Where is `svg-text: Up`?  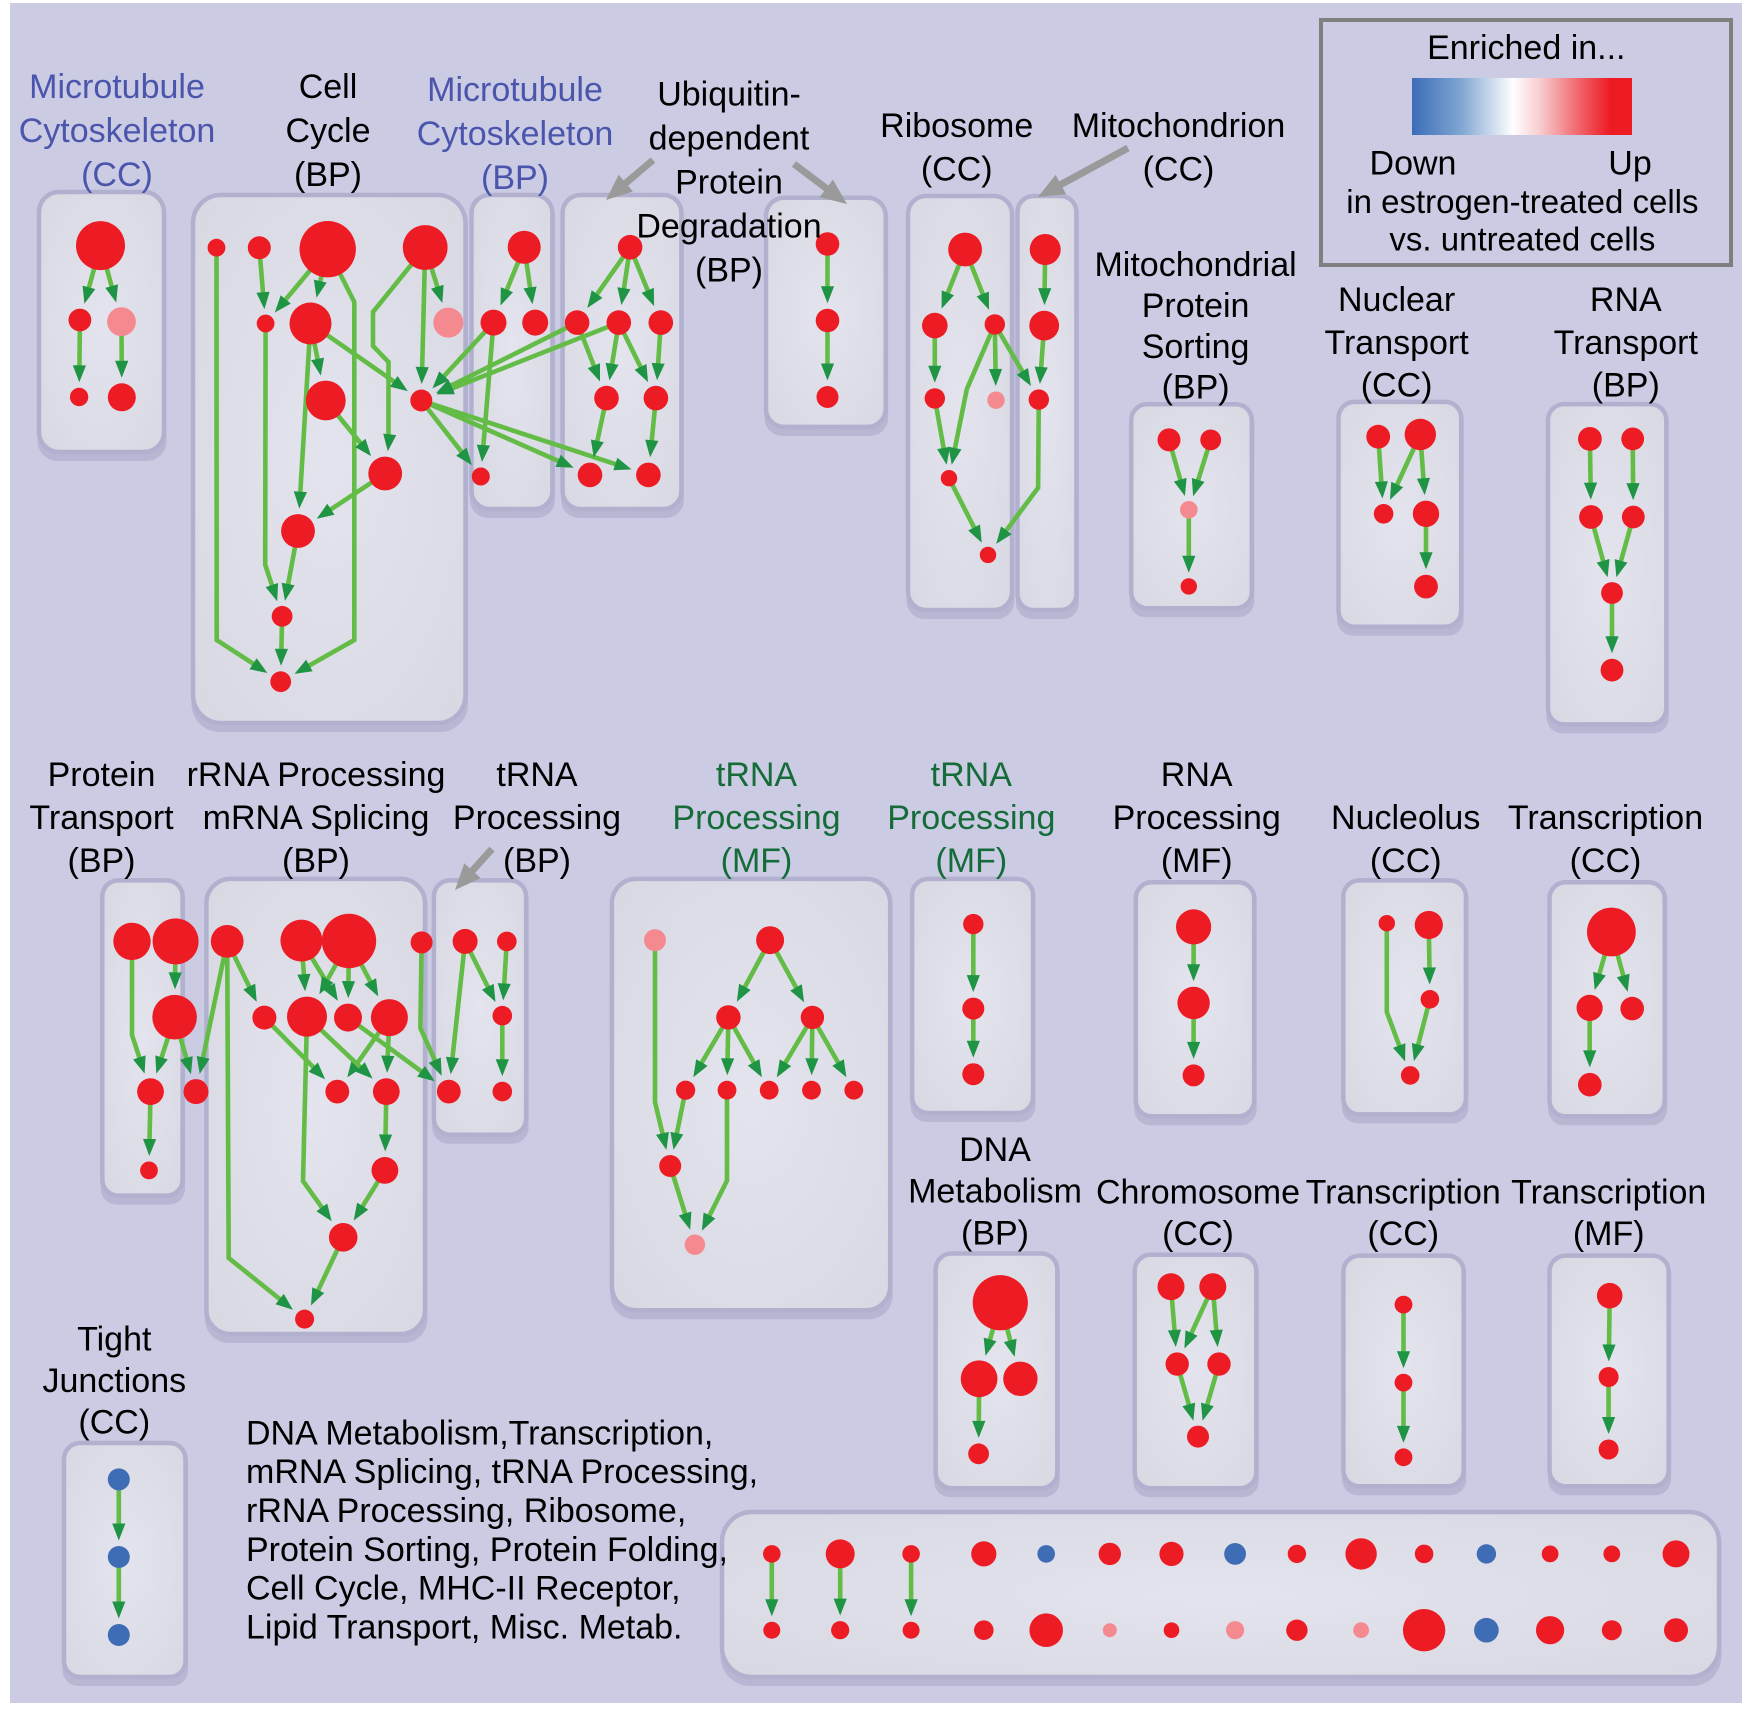 svg-text: Up is located at coordinates (1629, 164).